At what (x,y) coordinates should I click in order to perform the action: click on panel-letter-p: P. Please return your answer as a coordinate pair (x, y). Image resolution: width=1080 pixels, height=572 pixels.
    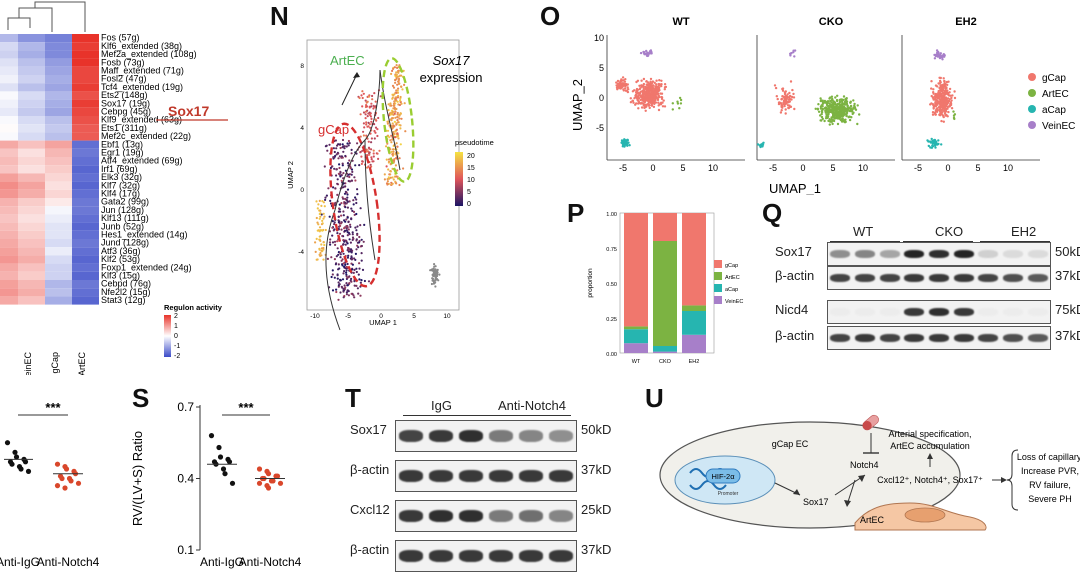
    Looking at the image, I should click on (576, 213).